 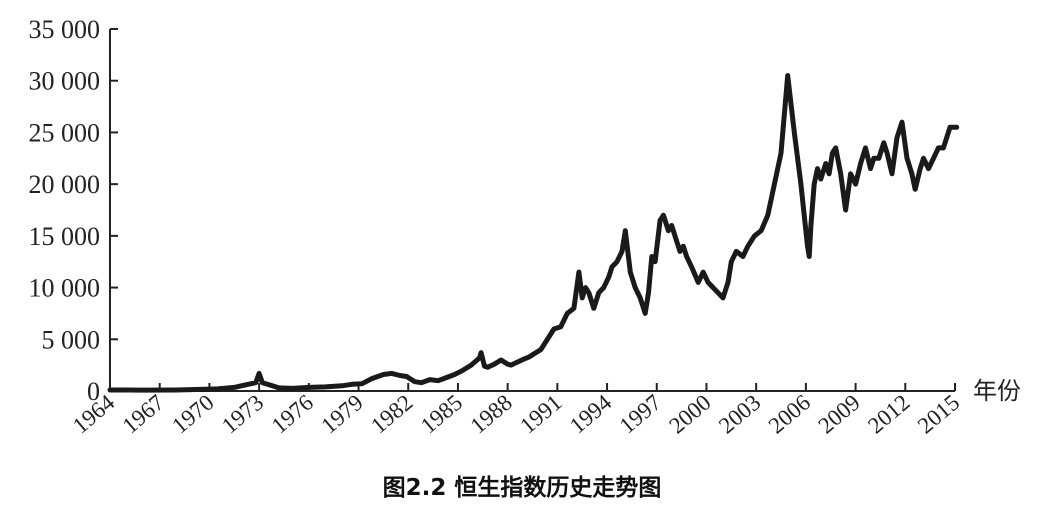 I want to click on x-tick-label: 1988, so click(x=491, y=414).